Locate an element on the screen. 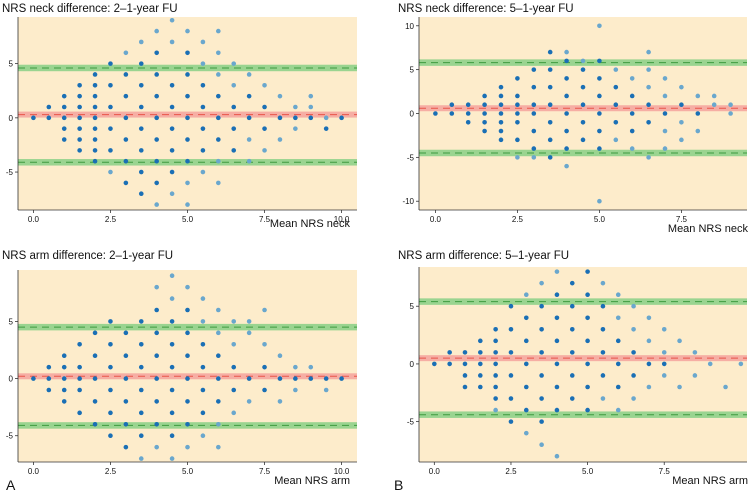 The width and height of the screenshot is (750, 493). x-tick-label: 2.5 is located at coordinates (111, 471).